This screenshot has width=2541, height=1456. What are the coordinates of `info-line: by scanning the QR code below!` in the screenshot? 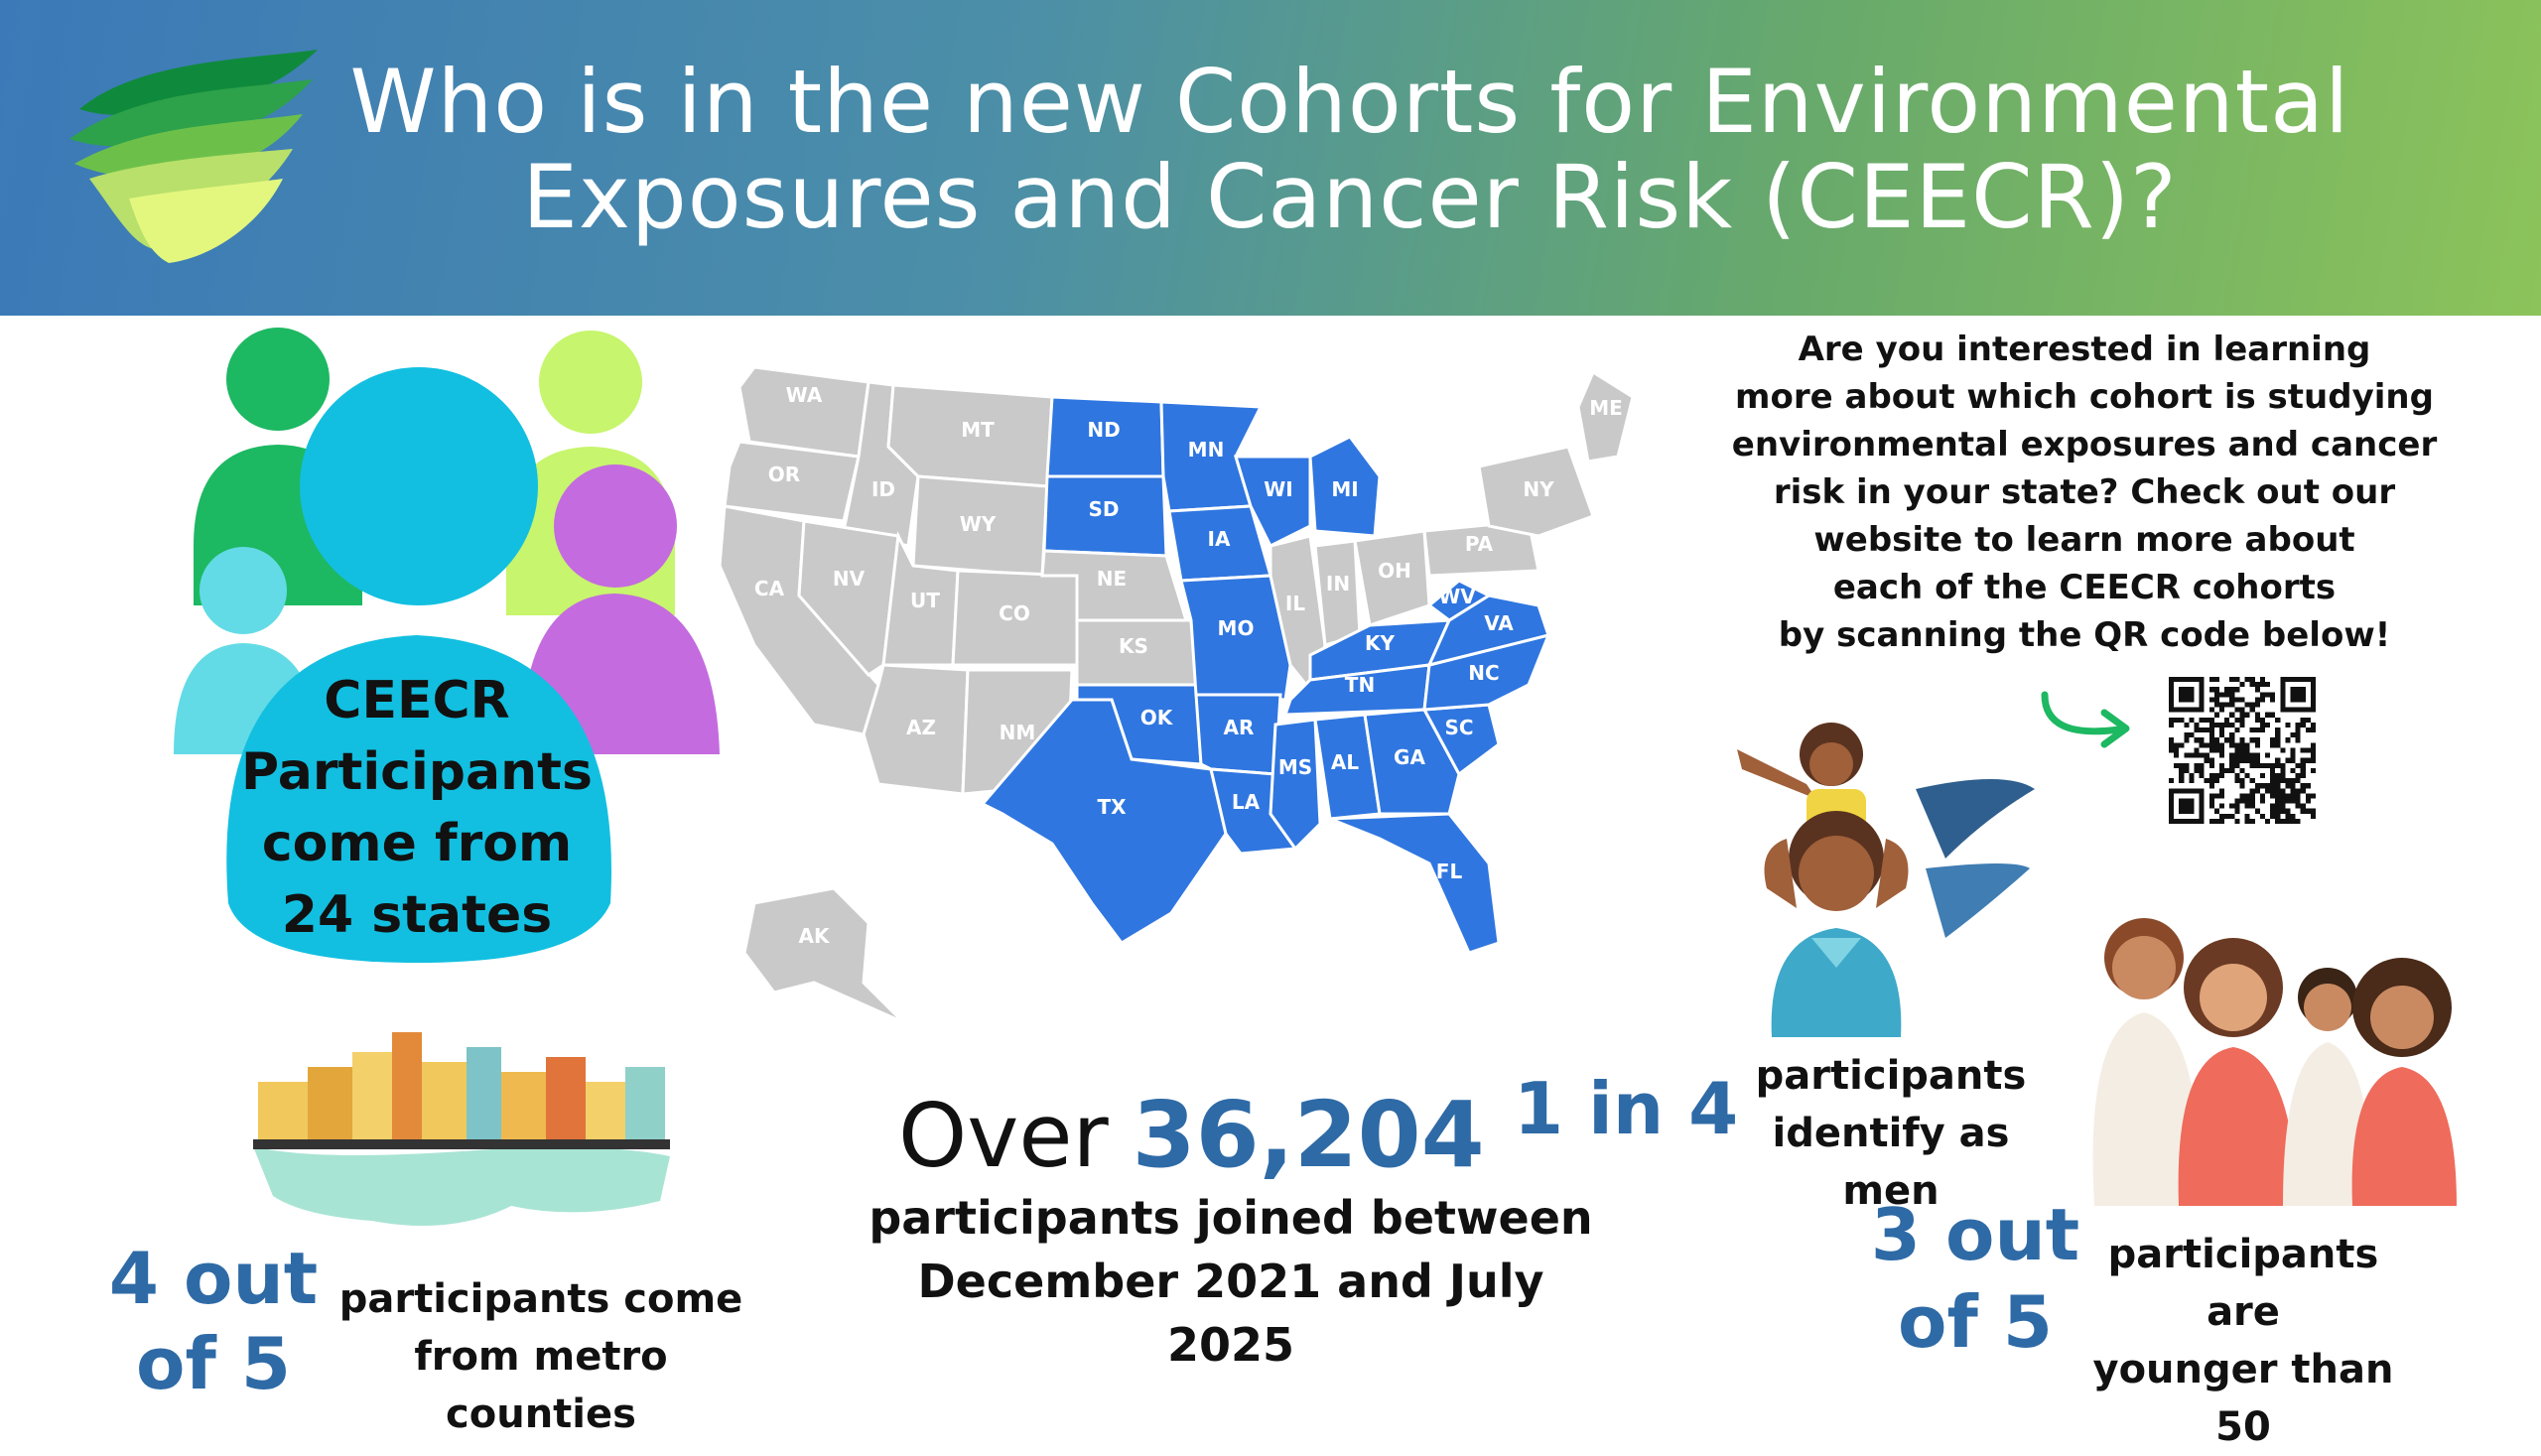 It's located at (2085, 635).